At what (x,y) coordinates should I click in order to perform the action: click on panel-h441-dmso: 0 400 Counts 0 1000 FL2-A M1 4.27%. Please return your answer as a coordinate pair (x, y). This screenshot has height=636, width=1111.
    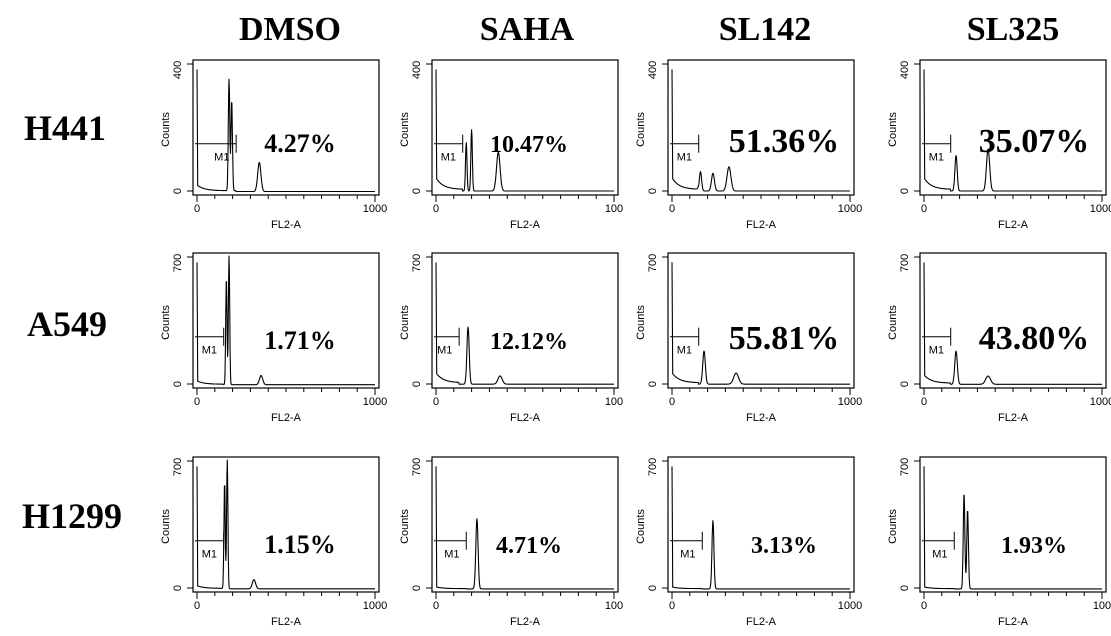
    Looking at the image, I should click on (273, 145).